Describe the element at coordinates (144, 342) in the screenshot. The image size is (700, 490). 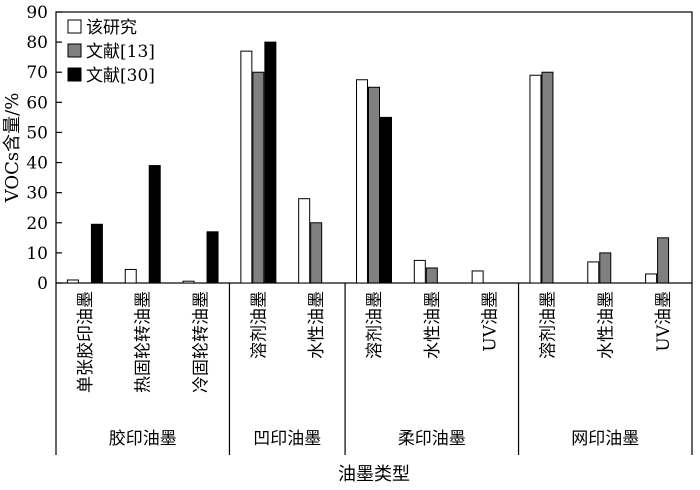
I see `category-label: 热固轮转油墨` at that location.